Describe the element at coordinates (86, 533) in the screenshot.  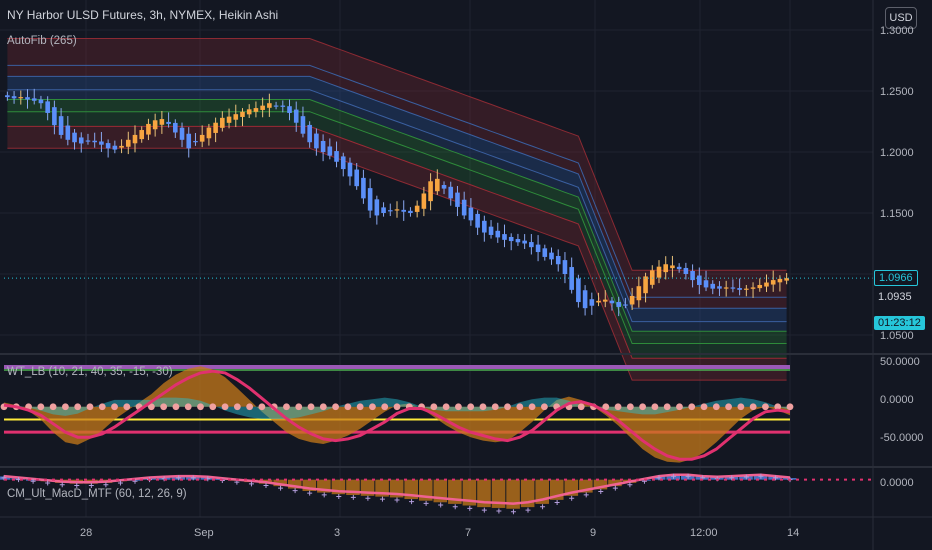
I see `time-label-1: 28` at that location.